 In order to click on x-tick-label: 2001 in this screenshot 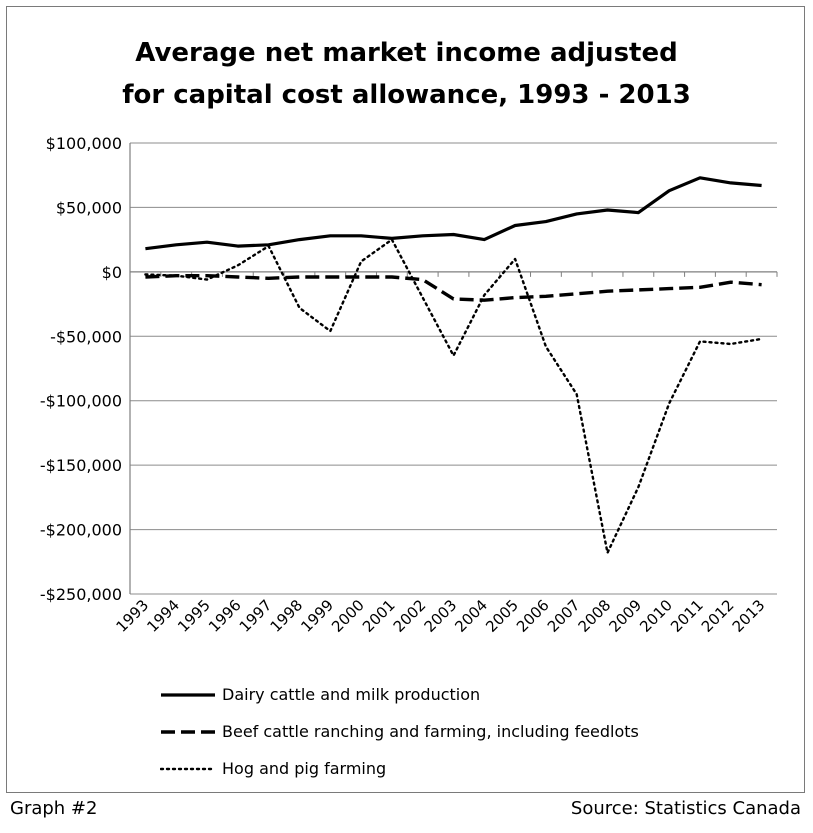, I will do `click(379, 616)`.